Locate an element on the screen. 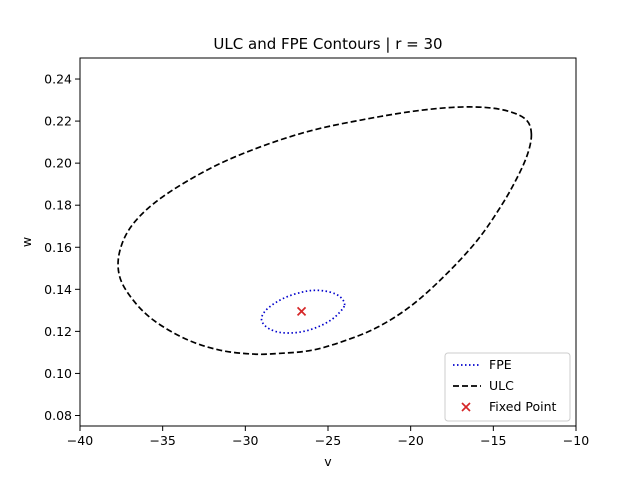 This screenshot has height=480, width=640. fixed-point-marker is located at coordinates (301, 311).